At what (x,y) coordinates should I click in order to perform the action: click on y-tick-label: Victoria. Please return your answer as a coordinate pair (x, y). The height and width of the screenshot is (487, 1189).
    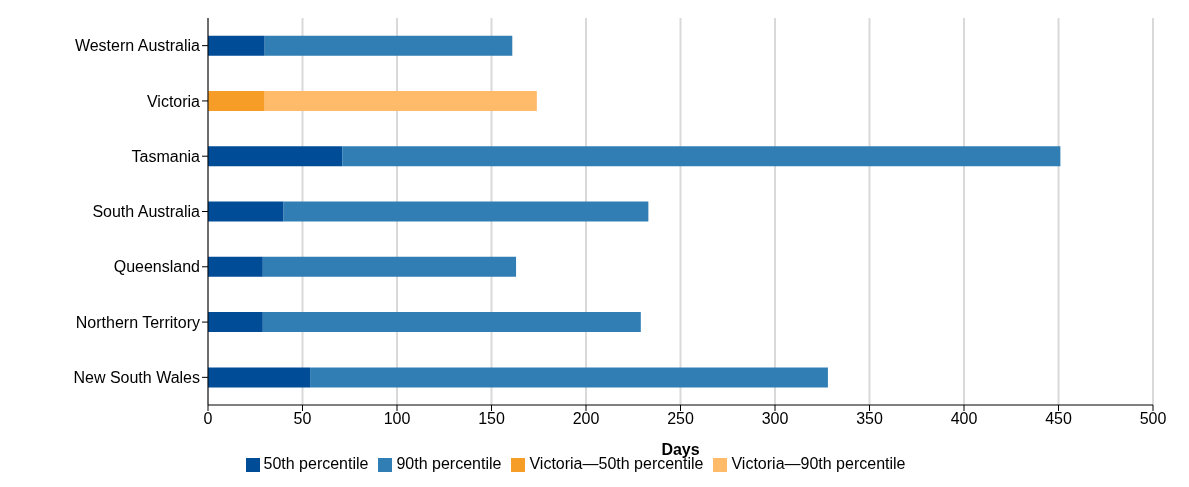
    Looking at the image, I should click on (173, 101).